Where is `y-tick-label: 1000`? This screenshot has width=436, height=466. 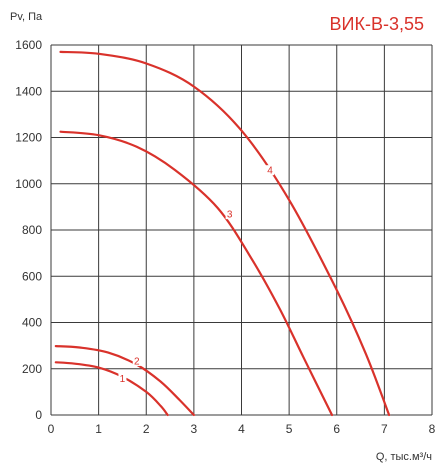
y-tick-label: 1000 is located at coordinates (28, 184).